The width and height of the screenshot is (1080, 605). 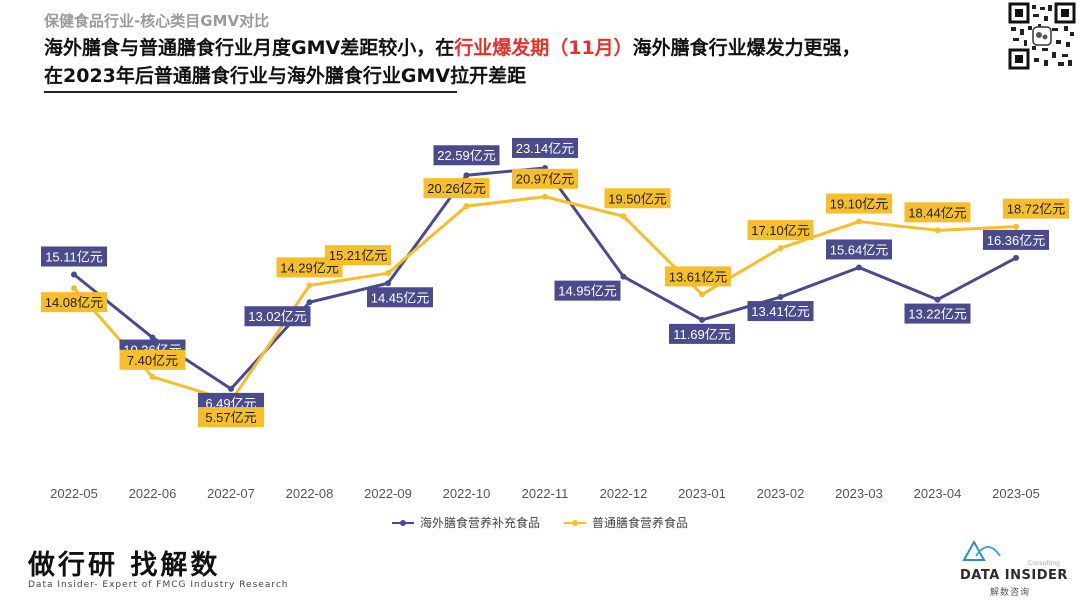 What do you see at coordinates (358, 255) in the screenshot?
I see `data-label: 15.21亿元` at bounding box center [358, 255].